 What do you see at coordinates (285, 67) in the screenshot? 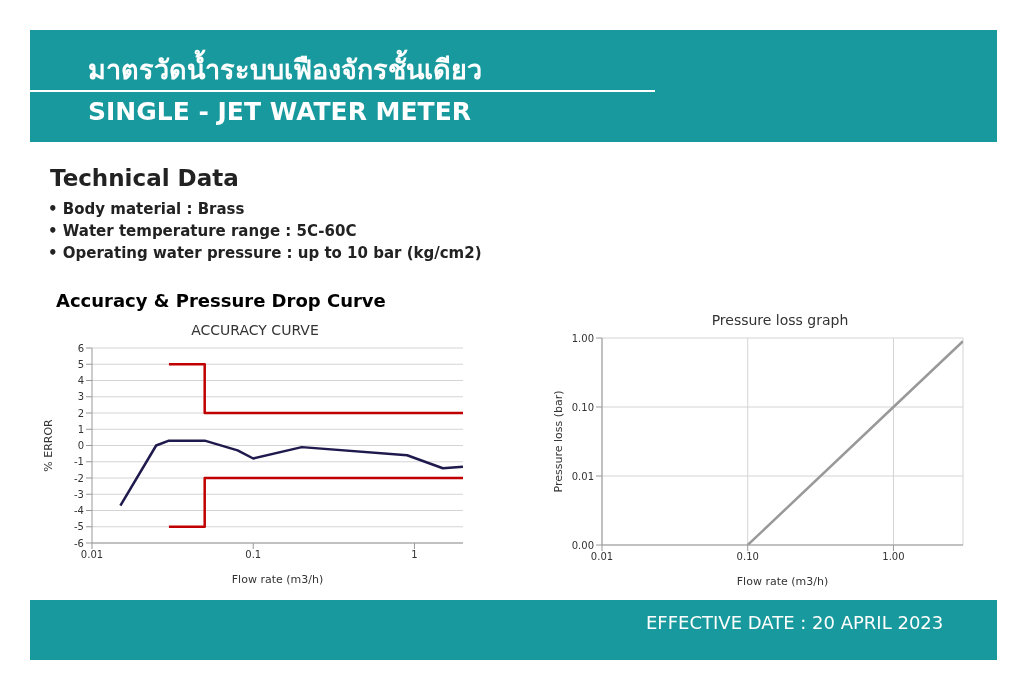
I see `text: มาตรวัดน้ำระบบเฟืองจักรชั้นเดียว` at bounding box center [285, 67].